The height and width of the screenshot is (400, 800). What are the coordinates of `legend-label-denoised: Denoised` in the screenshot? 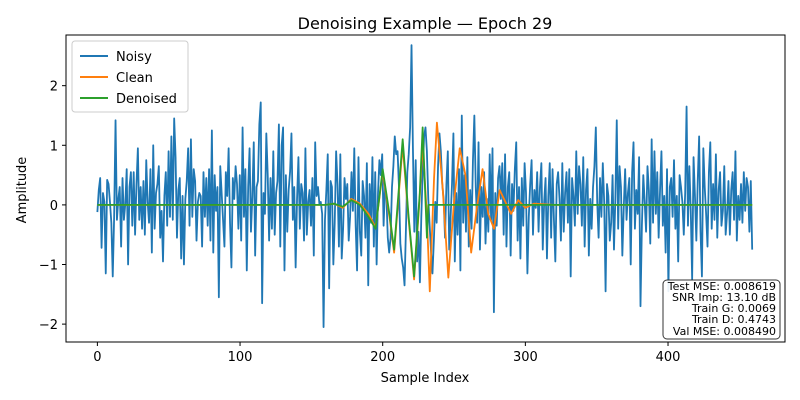 It's located at (146, 99).